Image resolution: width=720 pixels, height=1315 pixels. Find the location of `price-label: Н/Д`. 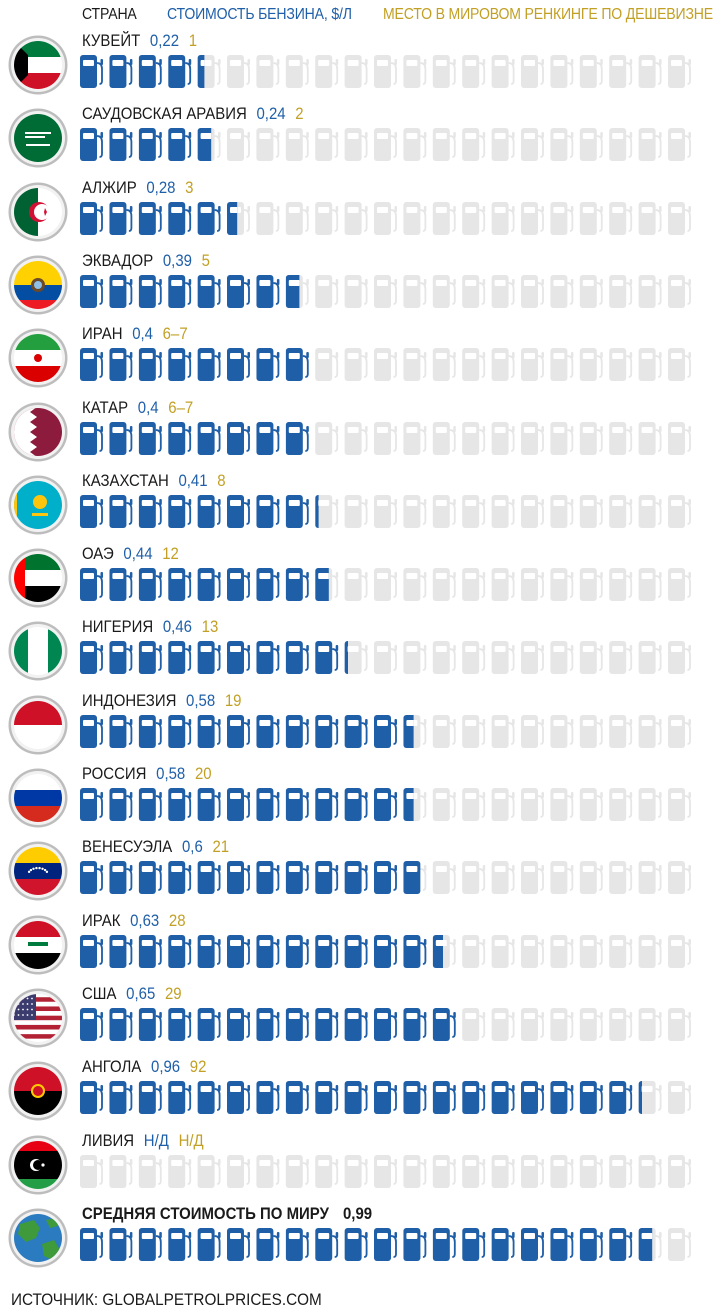

price-label: Н/Д is located at coordinates (156, 1140).